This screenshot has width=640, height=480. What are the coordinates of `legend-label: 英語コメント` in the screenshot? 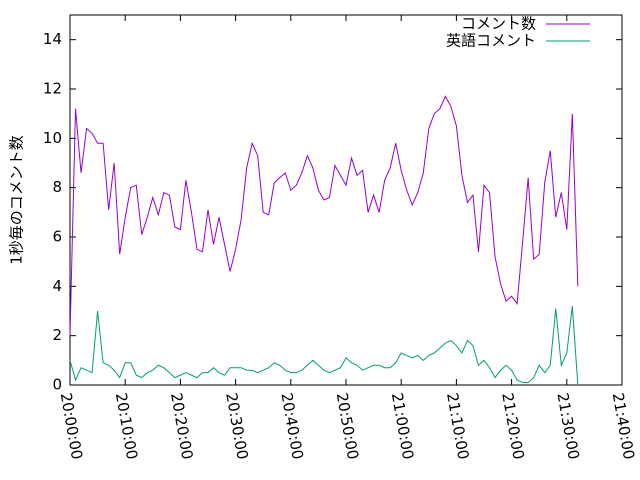 It's located at (491, 41).